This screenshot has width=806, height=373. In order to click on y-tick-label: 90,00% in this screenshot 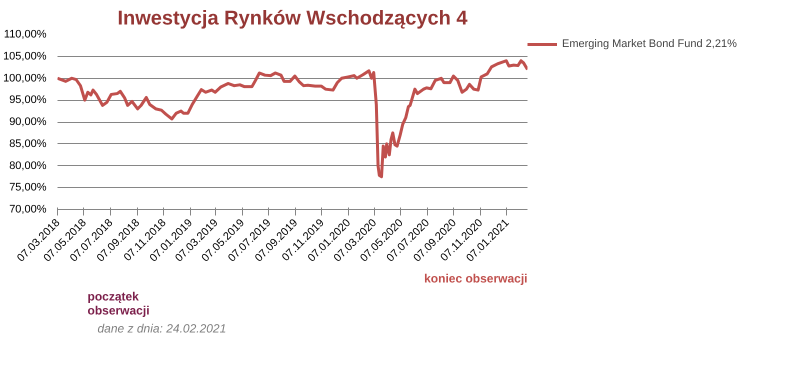, I will do `click(28, 122)`.